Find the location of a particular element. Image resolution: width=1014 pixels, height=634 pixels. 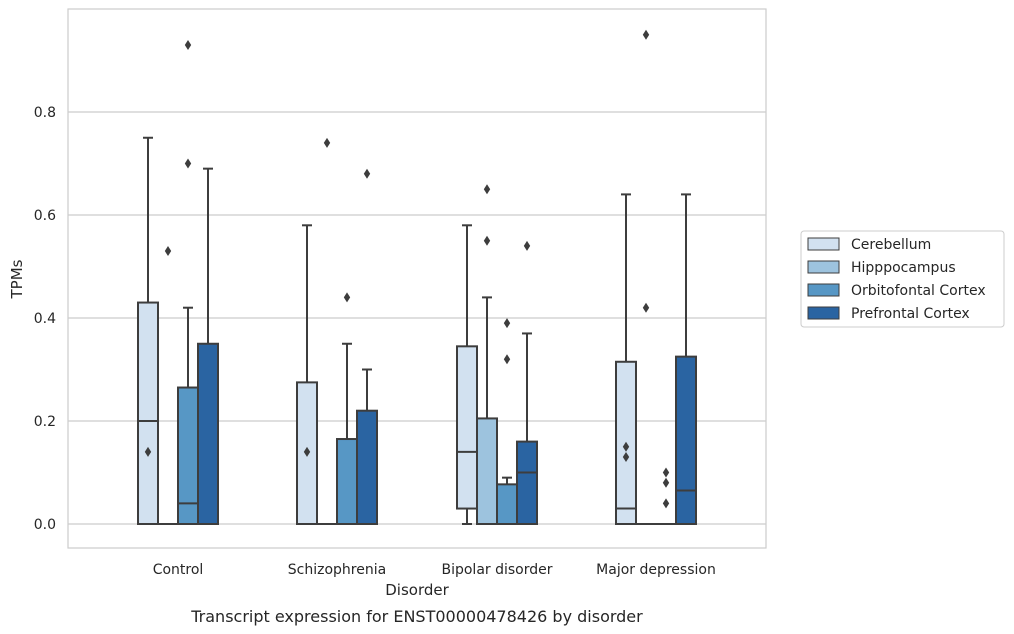

legend-label: Orbitofontal Cortex is located at coordinates (918, 291).